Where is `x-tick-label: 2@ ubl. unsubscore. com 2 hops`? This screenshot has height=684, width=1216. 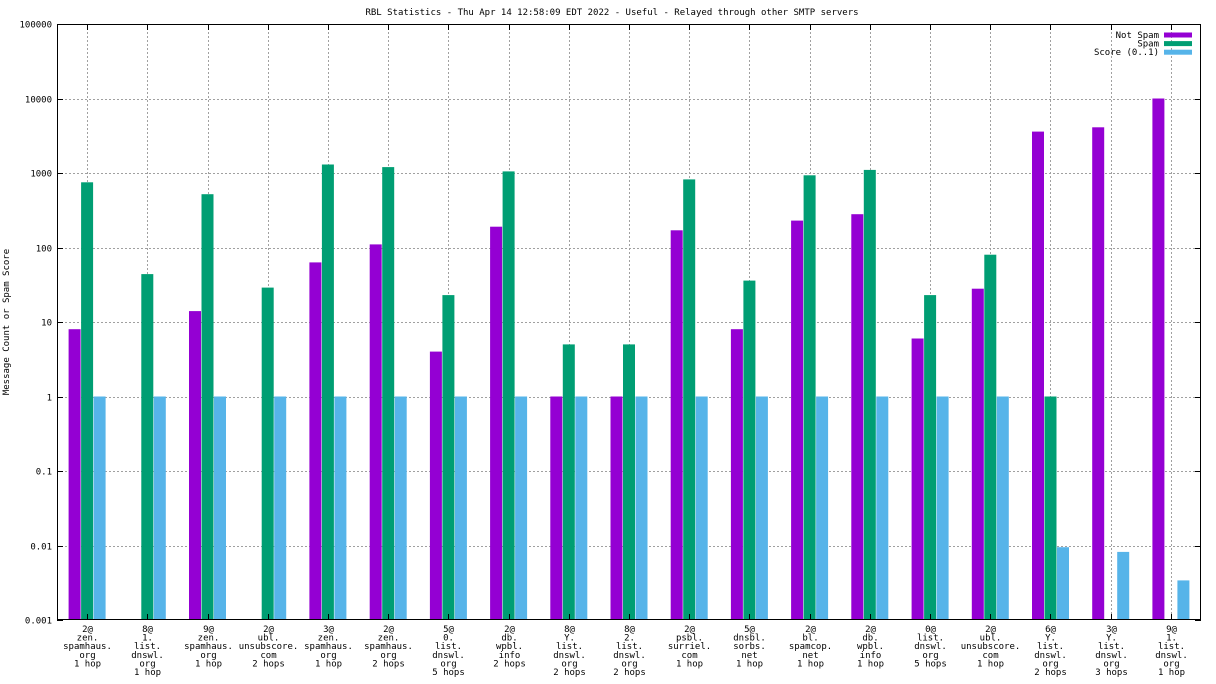 x-tick-label: 2@ ubl. unsubscore. com 2 hops is located at coordinates (269, 647).